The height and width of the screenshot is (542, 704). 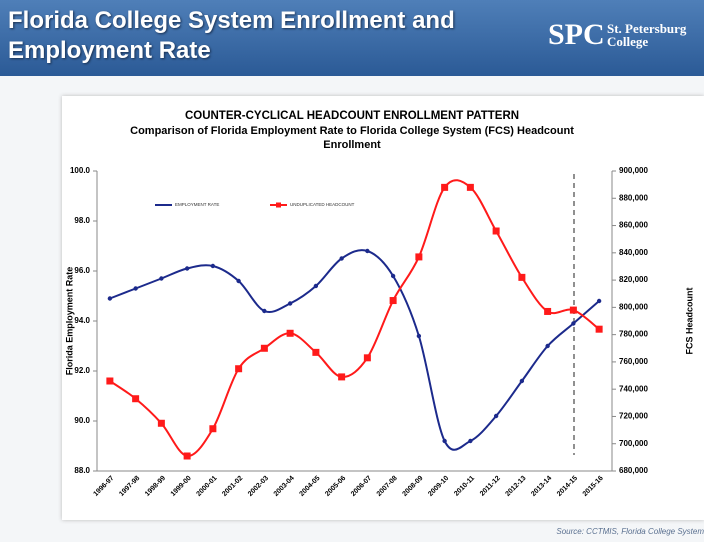 What do you see at coordinates (129, 486) in the screenshot?
I see `x-tick-label: 1997-98` at bounding box center [129, 486].